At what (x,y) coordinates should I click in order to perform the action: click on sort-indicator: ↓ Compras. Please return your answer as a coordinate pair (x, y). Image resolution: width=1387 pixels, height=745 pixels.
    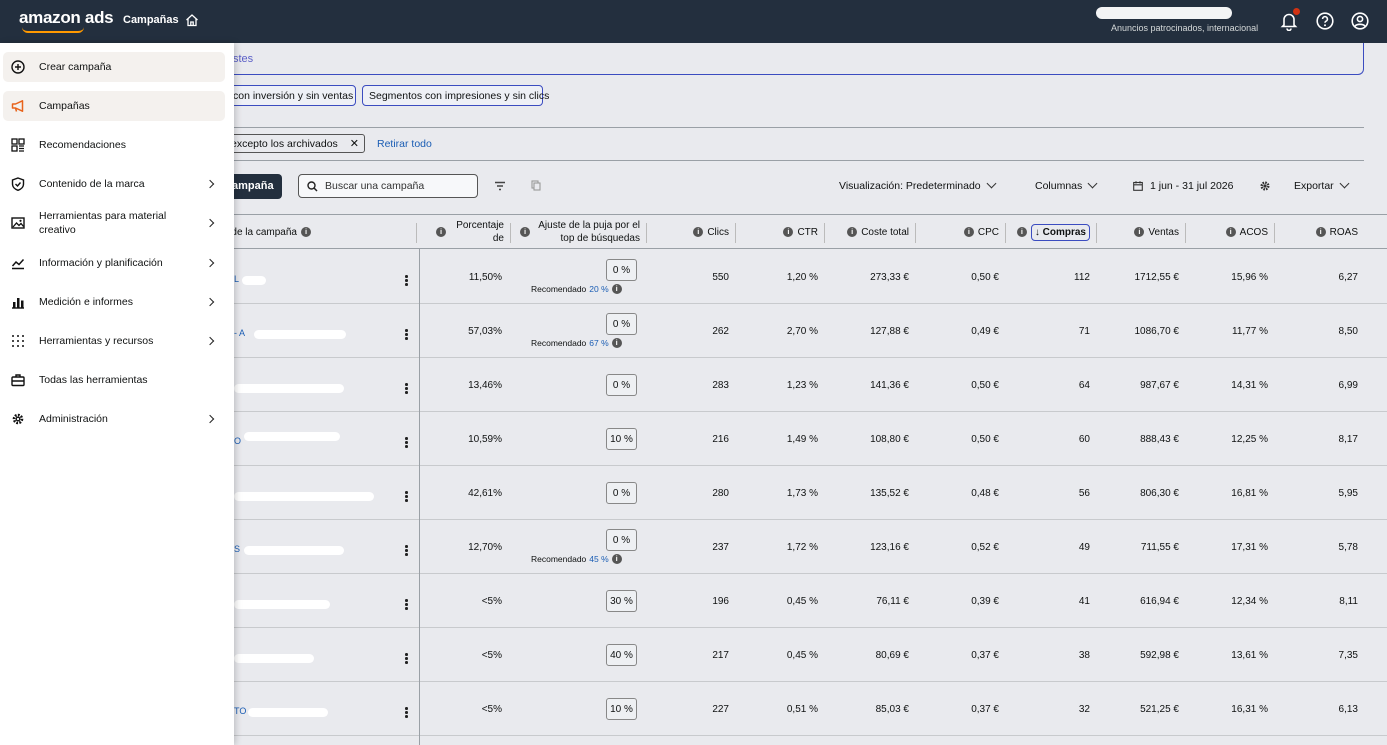
    Looking at the image, I should click on (1060, 232).